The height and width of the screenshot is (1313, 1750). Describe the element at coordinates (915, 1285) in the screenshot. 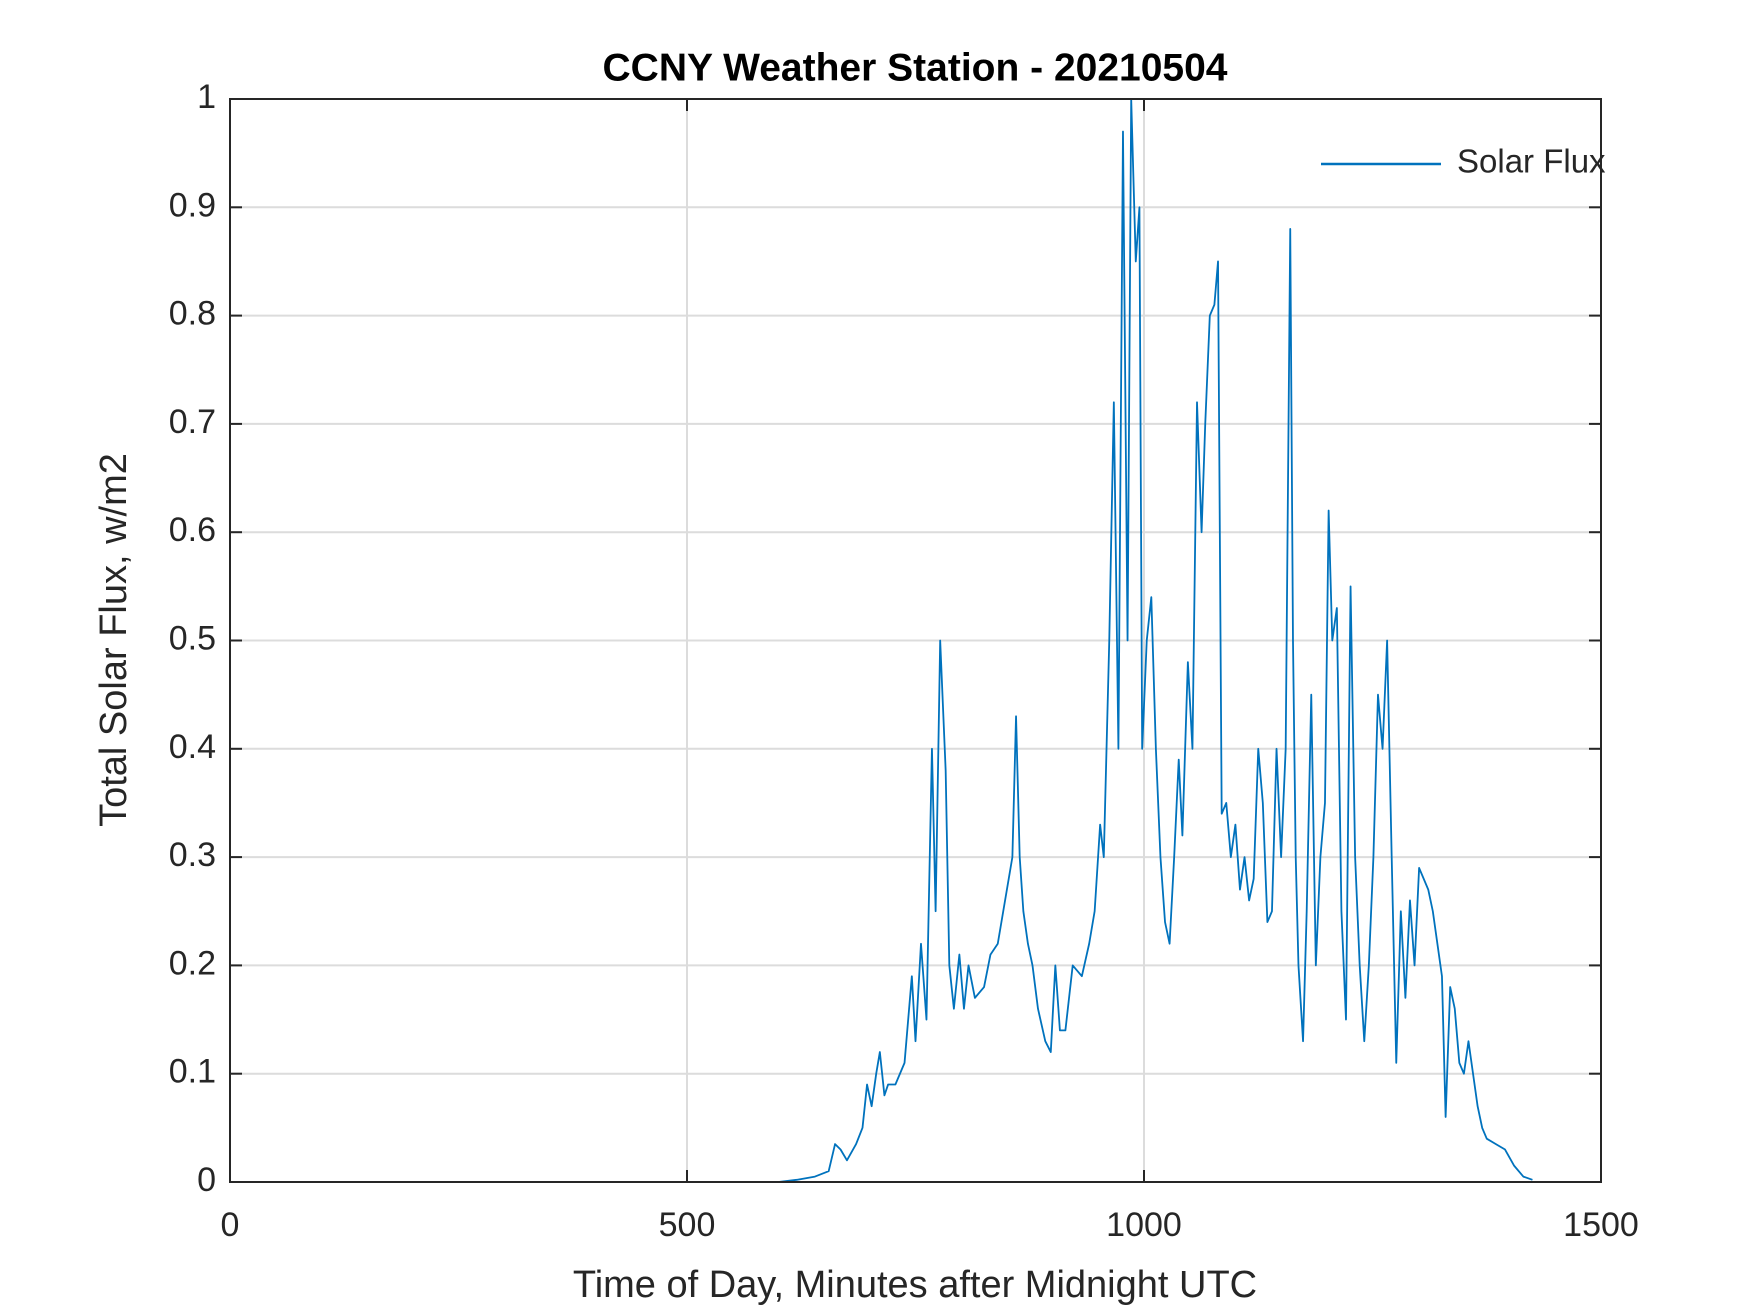

I see `x-axis-label: Time of Day, Minutes after Midnight UTC` at that location.